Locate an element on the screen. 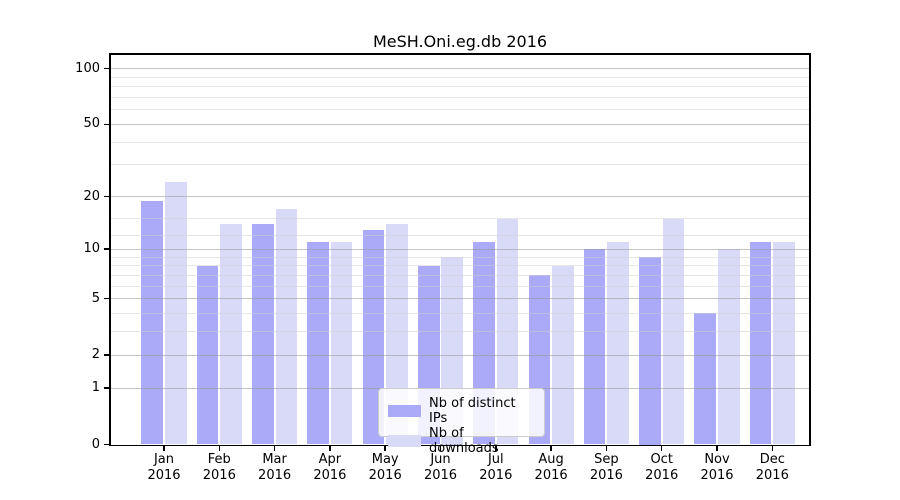 The height and width of the screenshot is (500, 900). month-name: Mar is located at coordinates (274, 459).